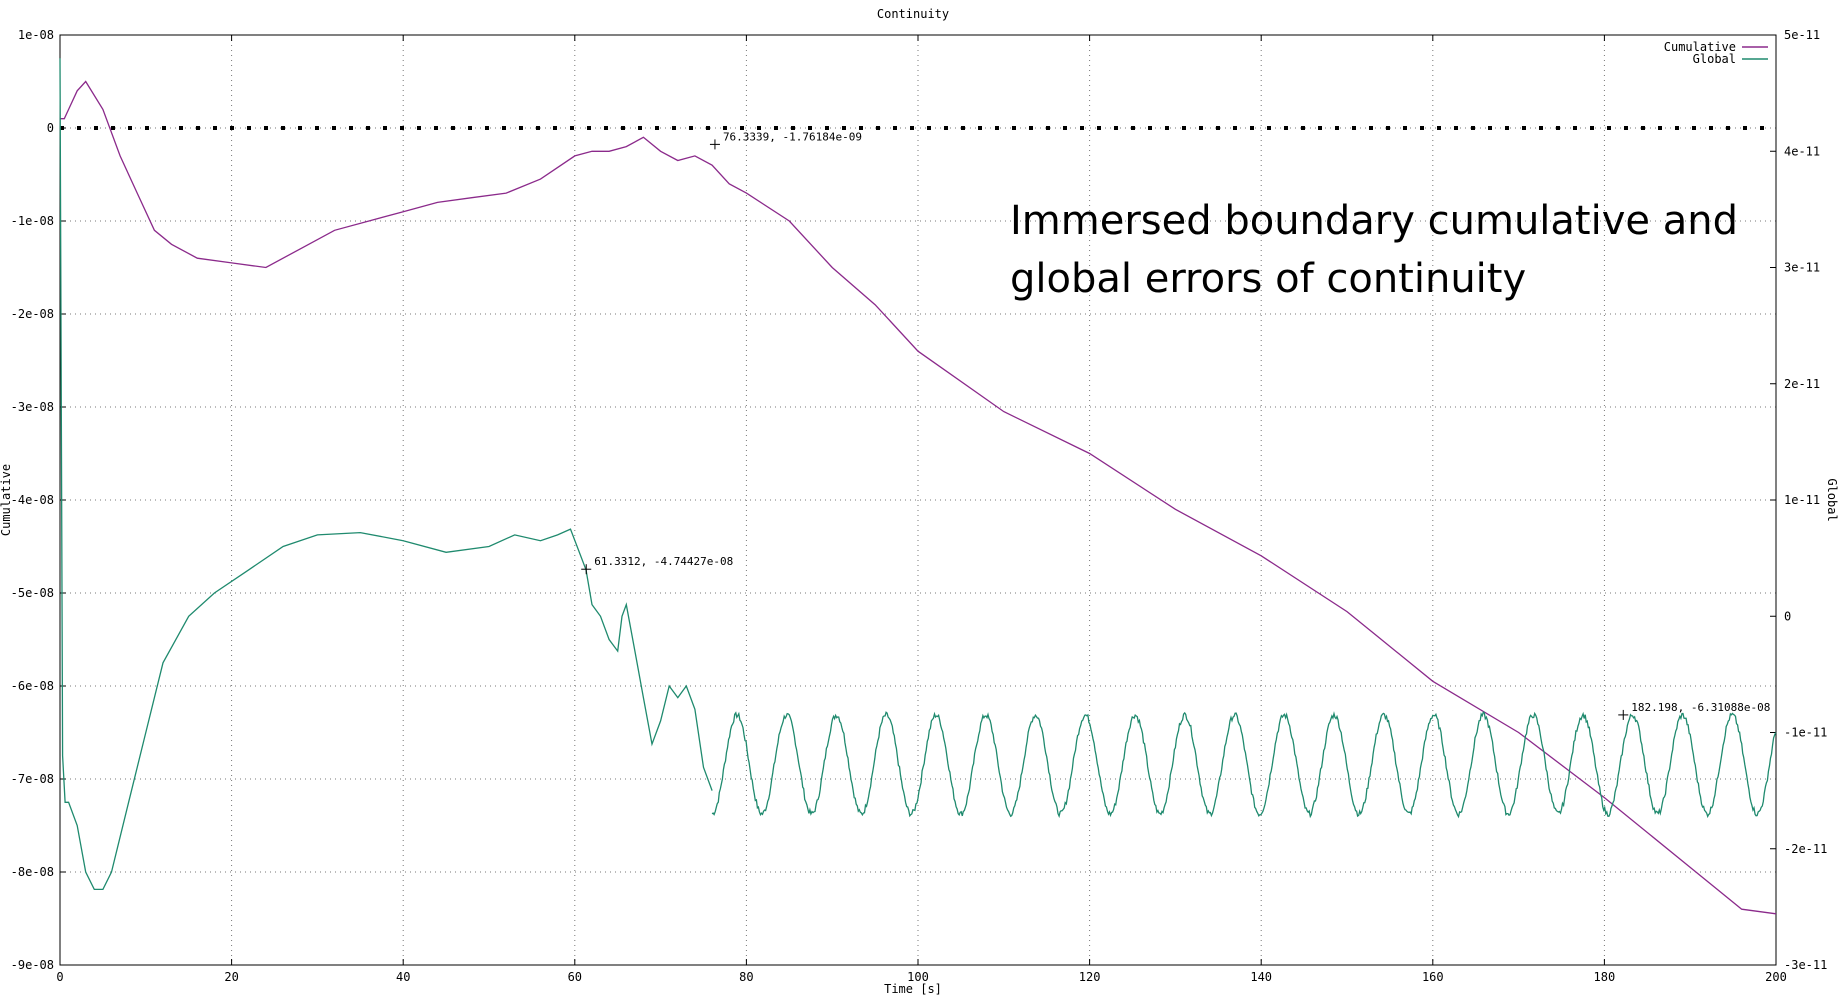 This screenshot has width=1838, height=1001. Describe the element at coordinates (1802, 384) in the screenshot. I see `y2-tick-label: 2e-11` at that location.